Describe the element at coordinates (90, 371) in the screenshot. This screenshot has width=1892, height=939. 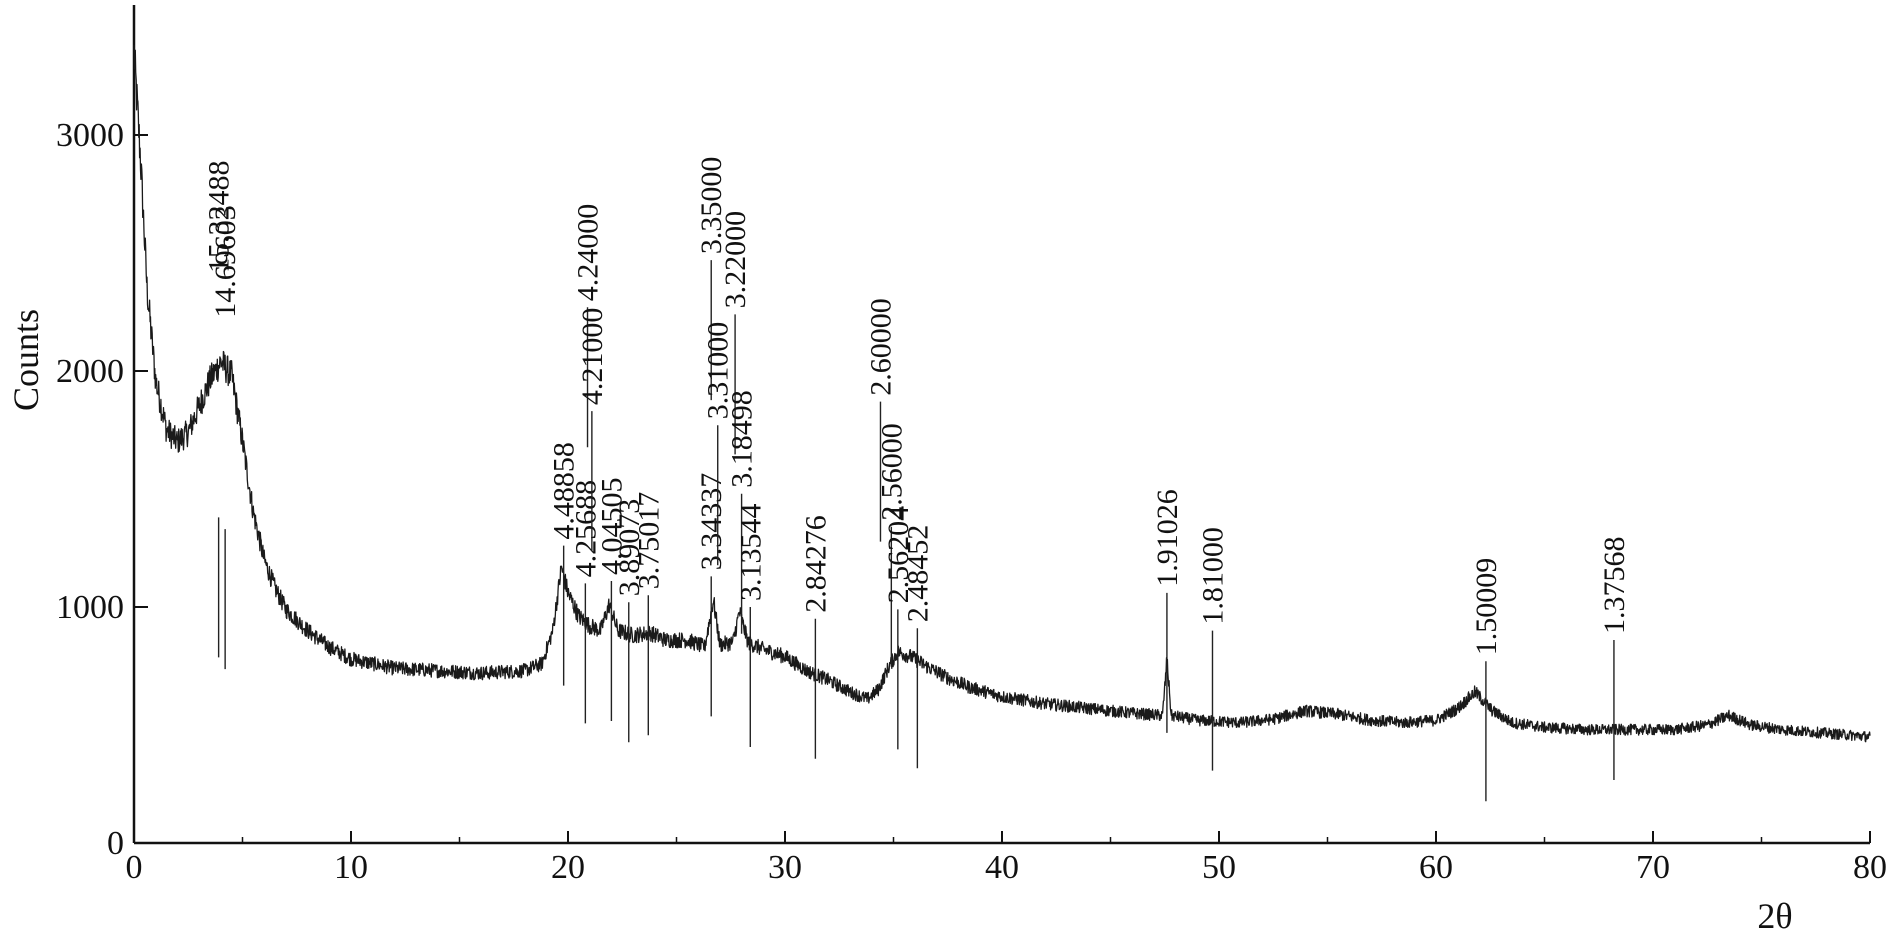
I see `y-tick-label: 2000` at that location.